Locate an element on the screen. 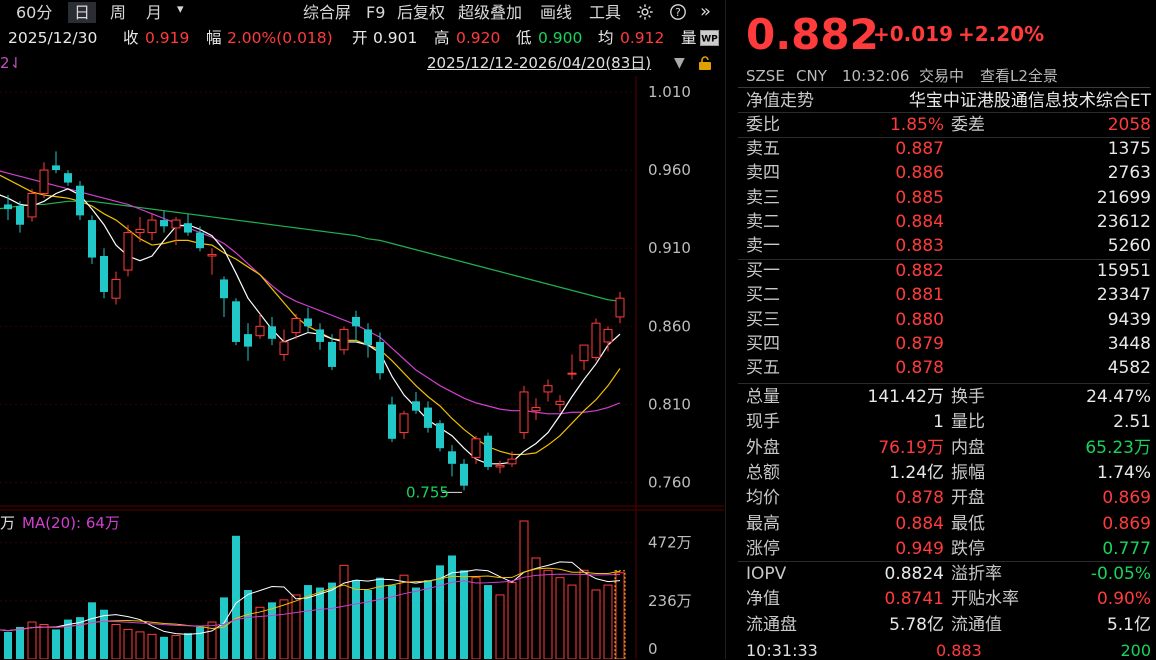  lock-icon is located at coordinates (705, 63).